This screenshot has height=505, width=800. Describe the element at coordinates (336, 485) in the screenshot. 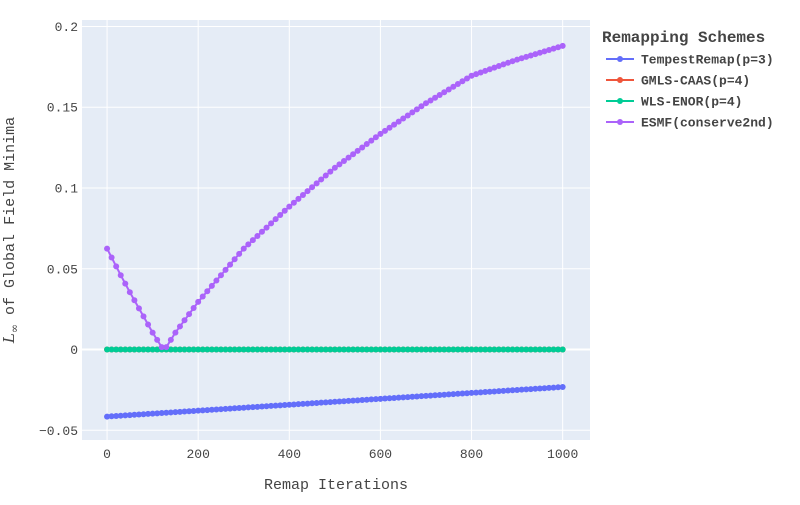

I see `x-axis-title: Remap Iterations` at that location.